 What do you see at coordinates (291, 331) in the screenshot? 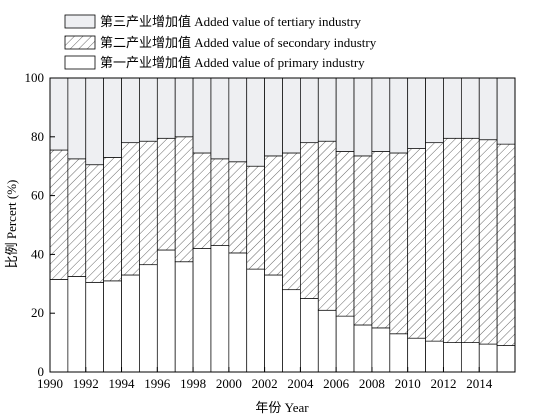
I see `bar-primary-2003` at bounding box center [291, 331].